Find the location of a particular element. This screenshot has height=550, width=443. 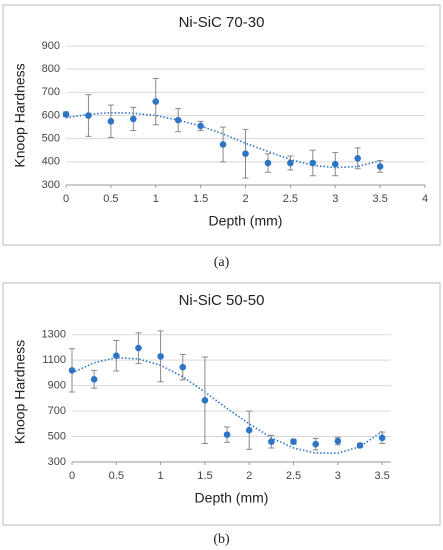

caption: (b) is located at coordinates (221, 539).